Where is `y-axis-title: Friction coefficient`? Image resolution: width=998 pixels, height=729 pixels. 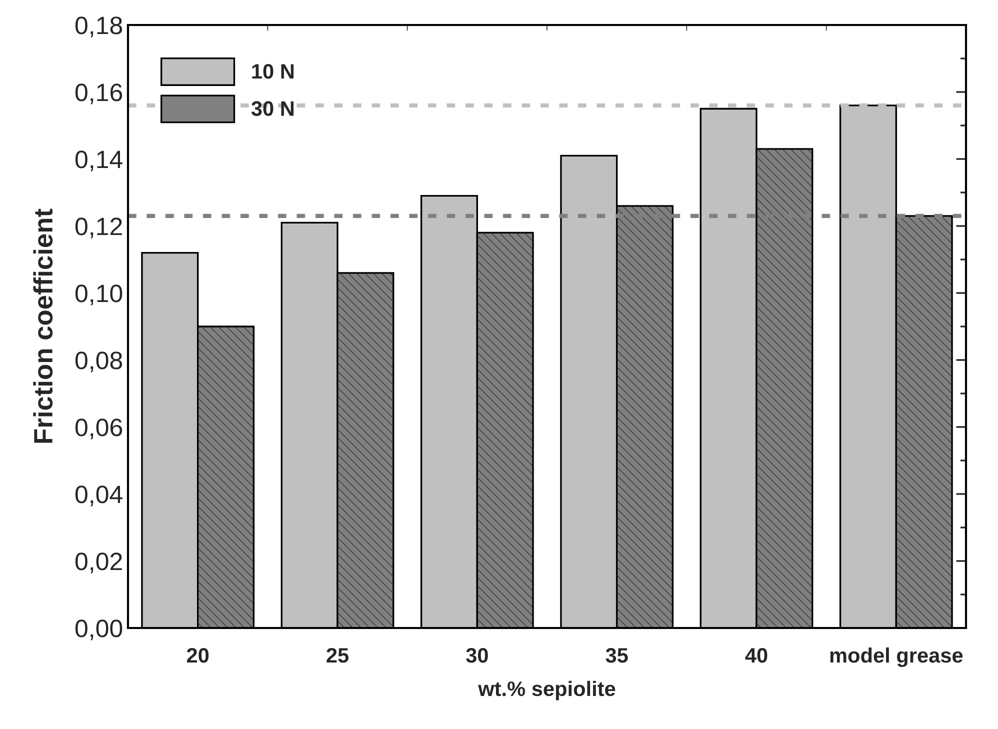 y-axis-title: Friction coefficient is located at coordinates (43, 325).